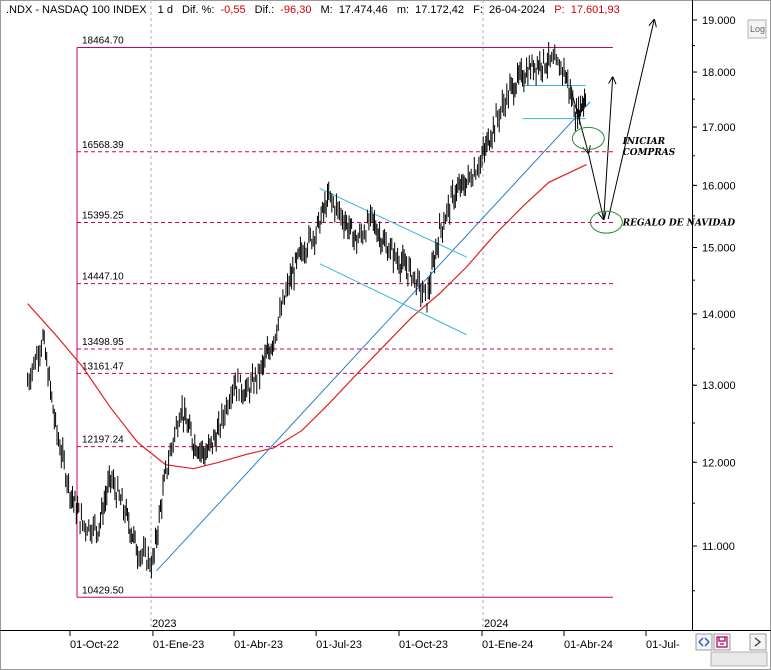 This screenshot has width=771, height=670. Describe the element at coordinates (663, 645) in the screenshot. I see `x-tick-label: 01-Jul-` at that location.